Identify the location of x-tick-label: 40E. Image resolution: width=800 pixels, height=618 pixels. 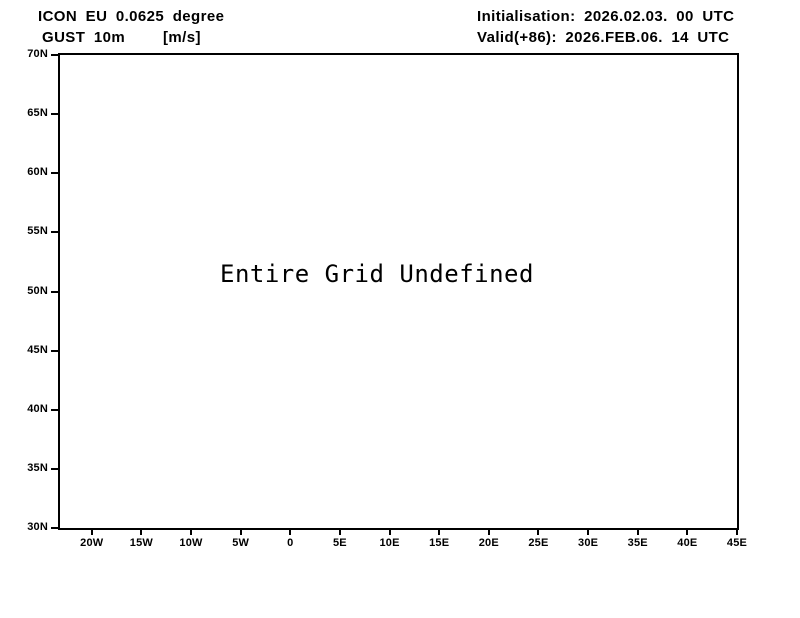
(687, 543).